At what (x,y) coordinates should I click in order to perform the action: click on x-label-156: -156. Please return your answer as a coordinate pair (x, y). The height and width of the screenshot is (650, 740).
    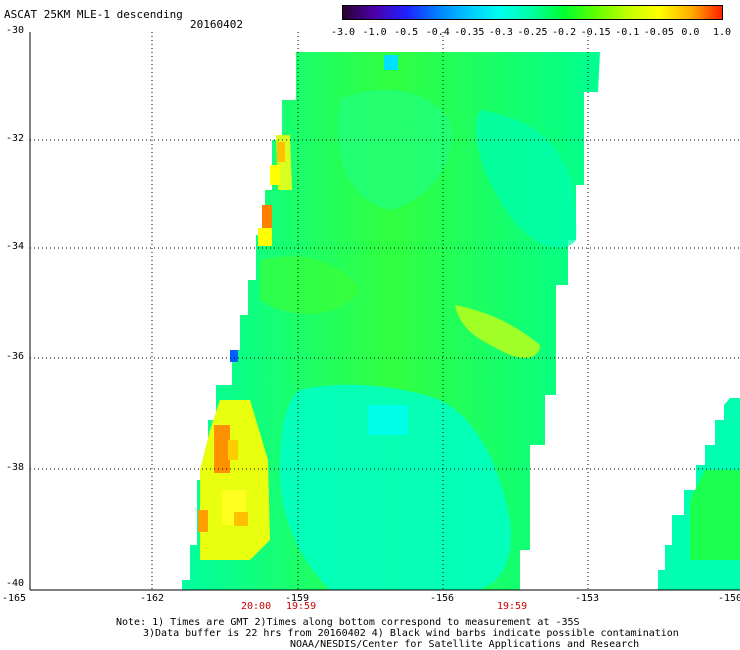
    Looking at the image, I should click on (442, 598).